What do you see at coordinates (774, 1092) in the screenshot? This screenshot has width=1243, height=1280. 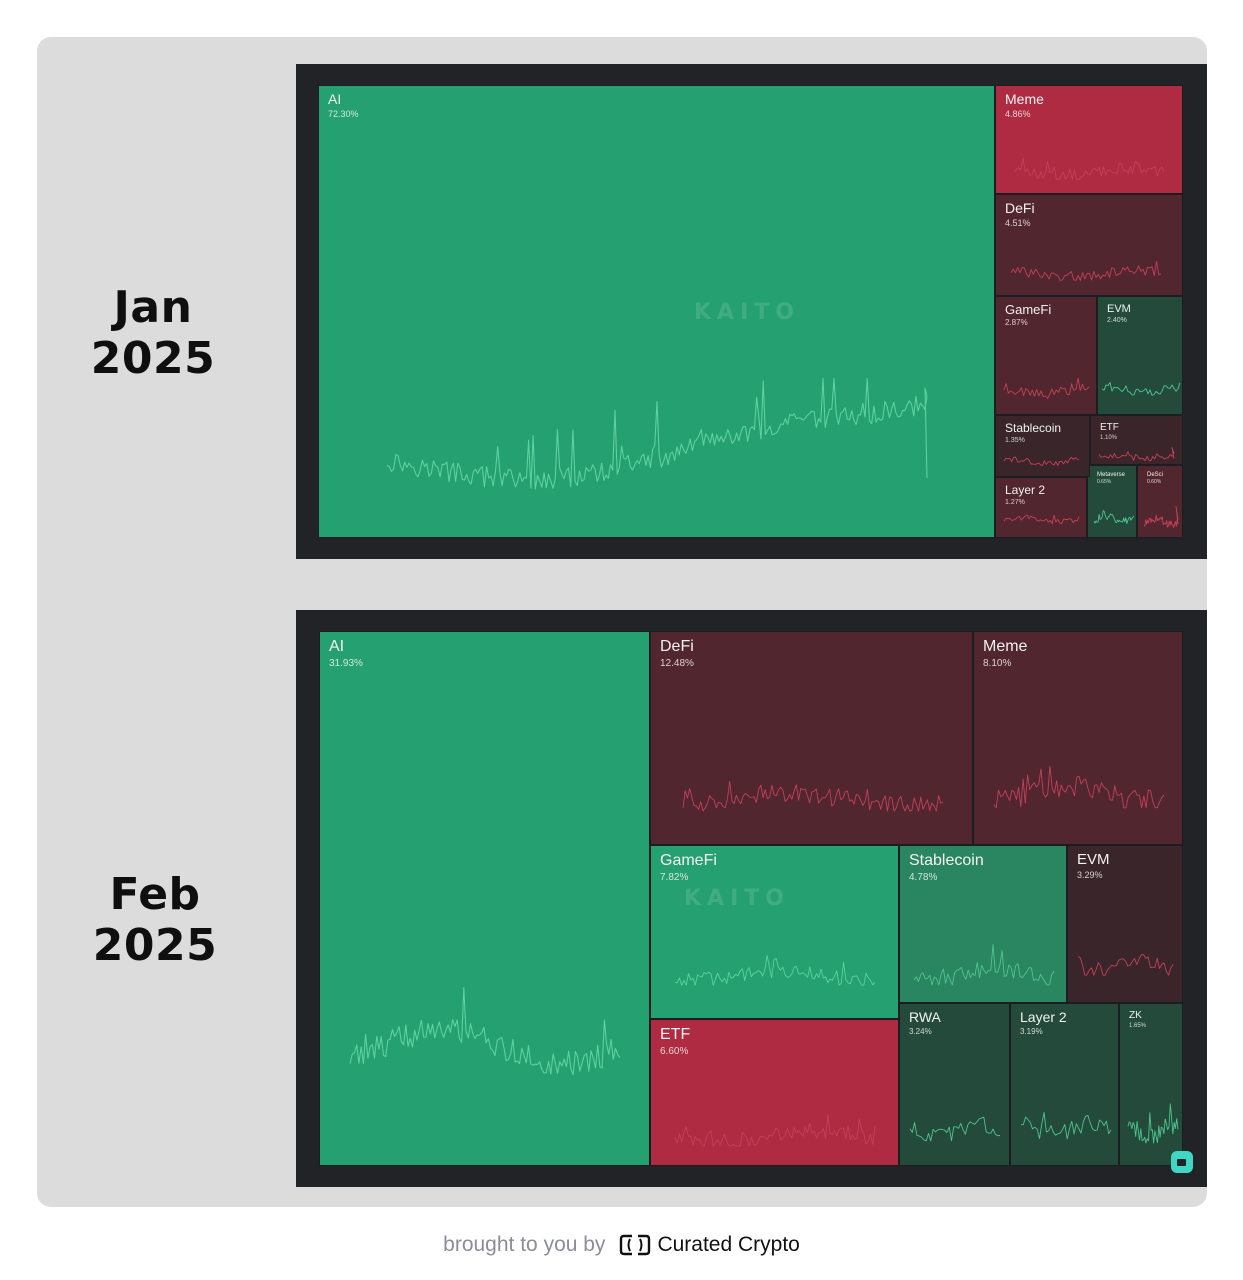 I see `tile-etf: ETF 6.60%` at bounding box center [774, 1092].